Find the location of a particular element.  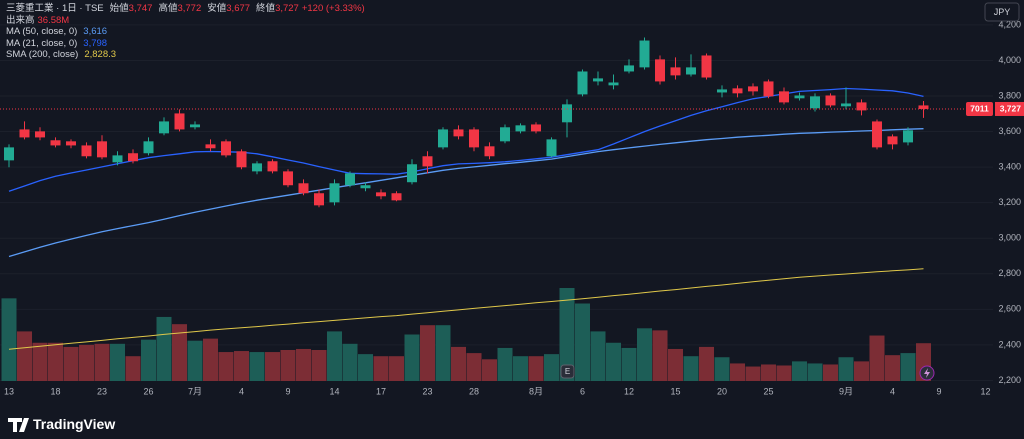

brand-logo is located at coordinates (18, 425).